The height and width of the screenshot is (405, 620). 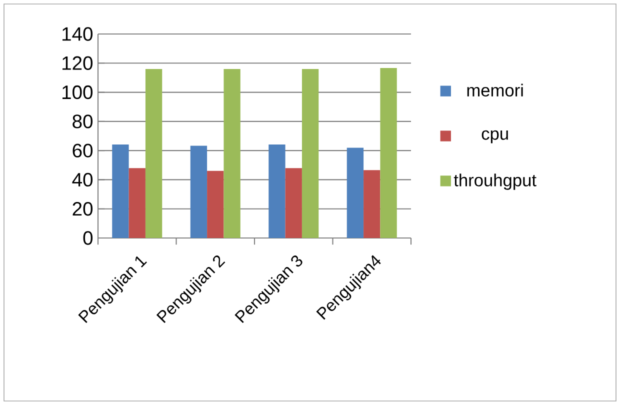 I want to click on legend-label: memori, so click(x=495, y=90).